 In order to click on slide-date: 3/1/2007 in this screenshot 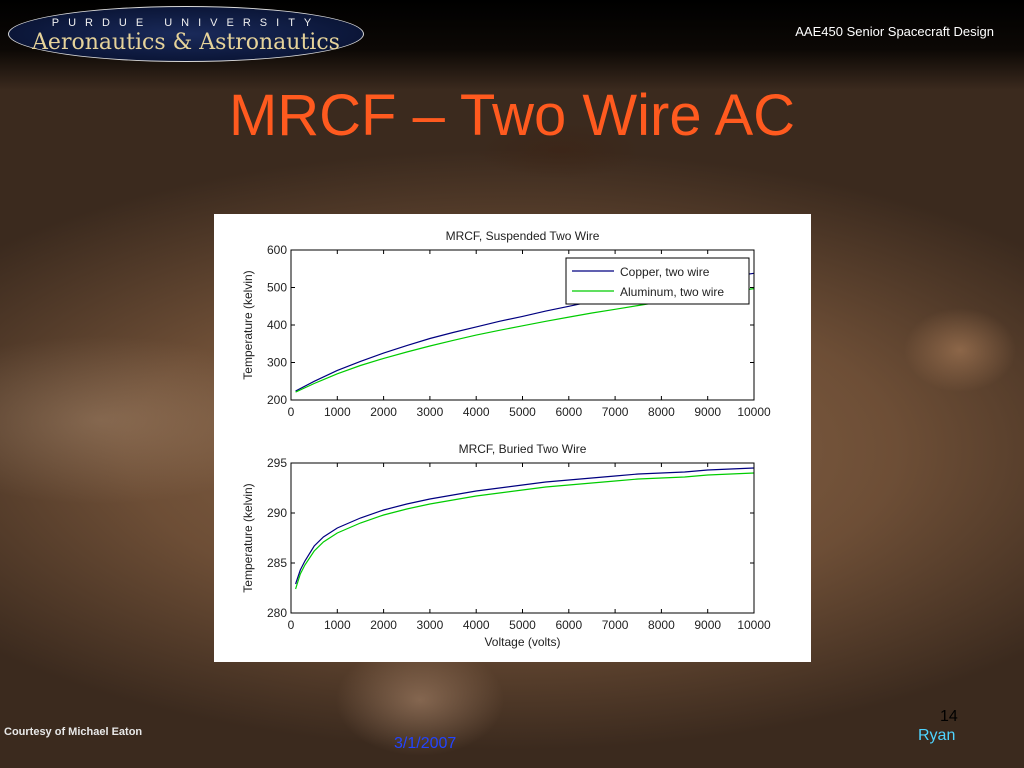, I will do `click(425, 743)`.